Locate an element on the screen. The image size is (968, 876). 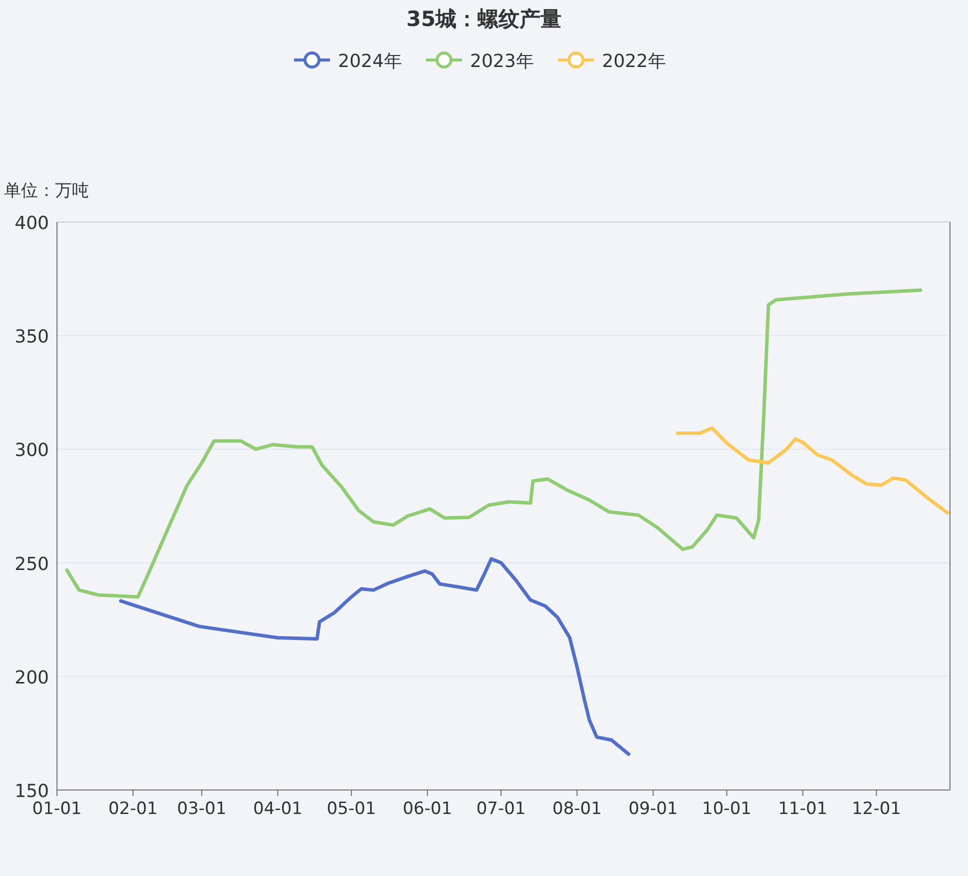
legend-label: 2024年 is located at coordinates (370, 61).